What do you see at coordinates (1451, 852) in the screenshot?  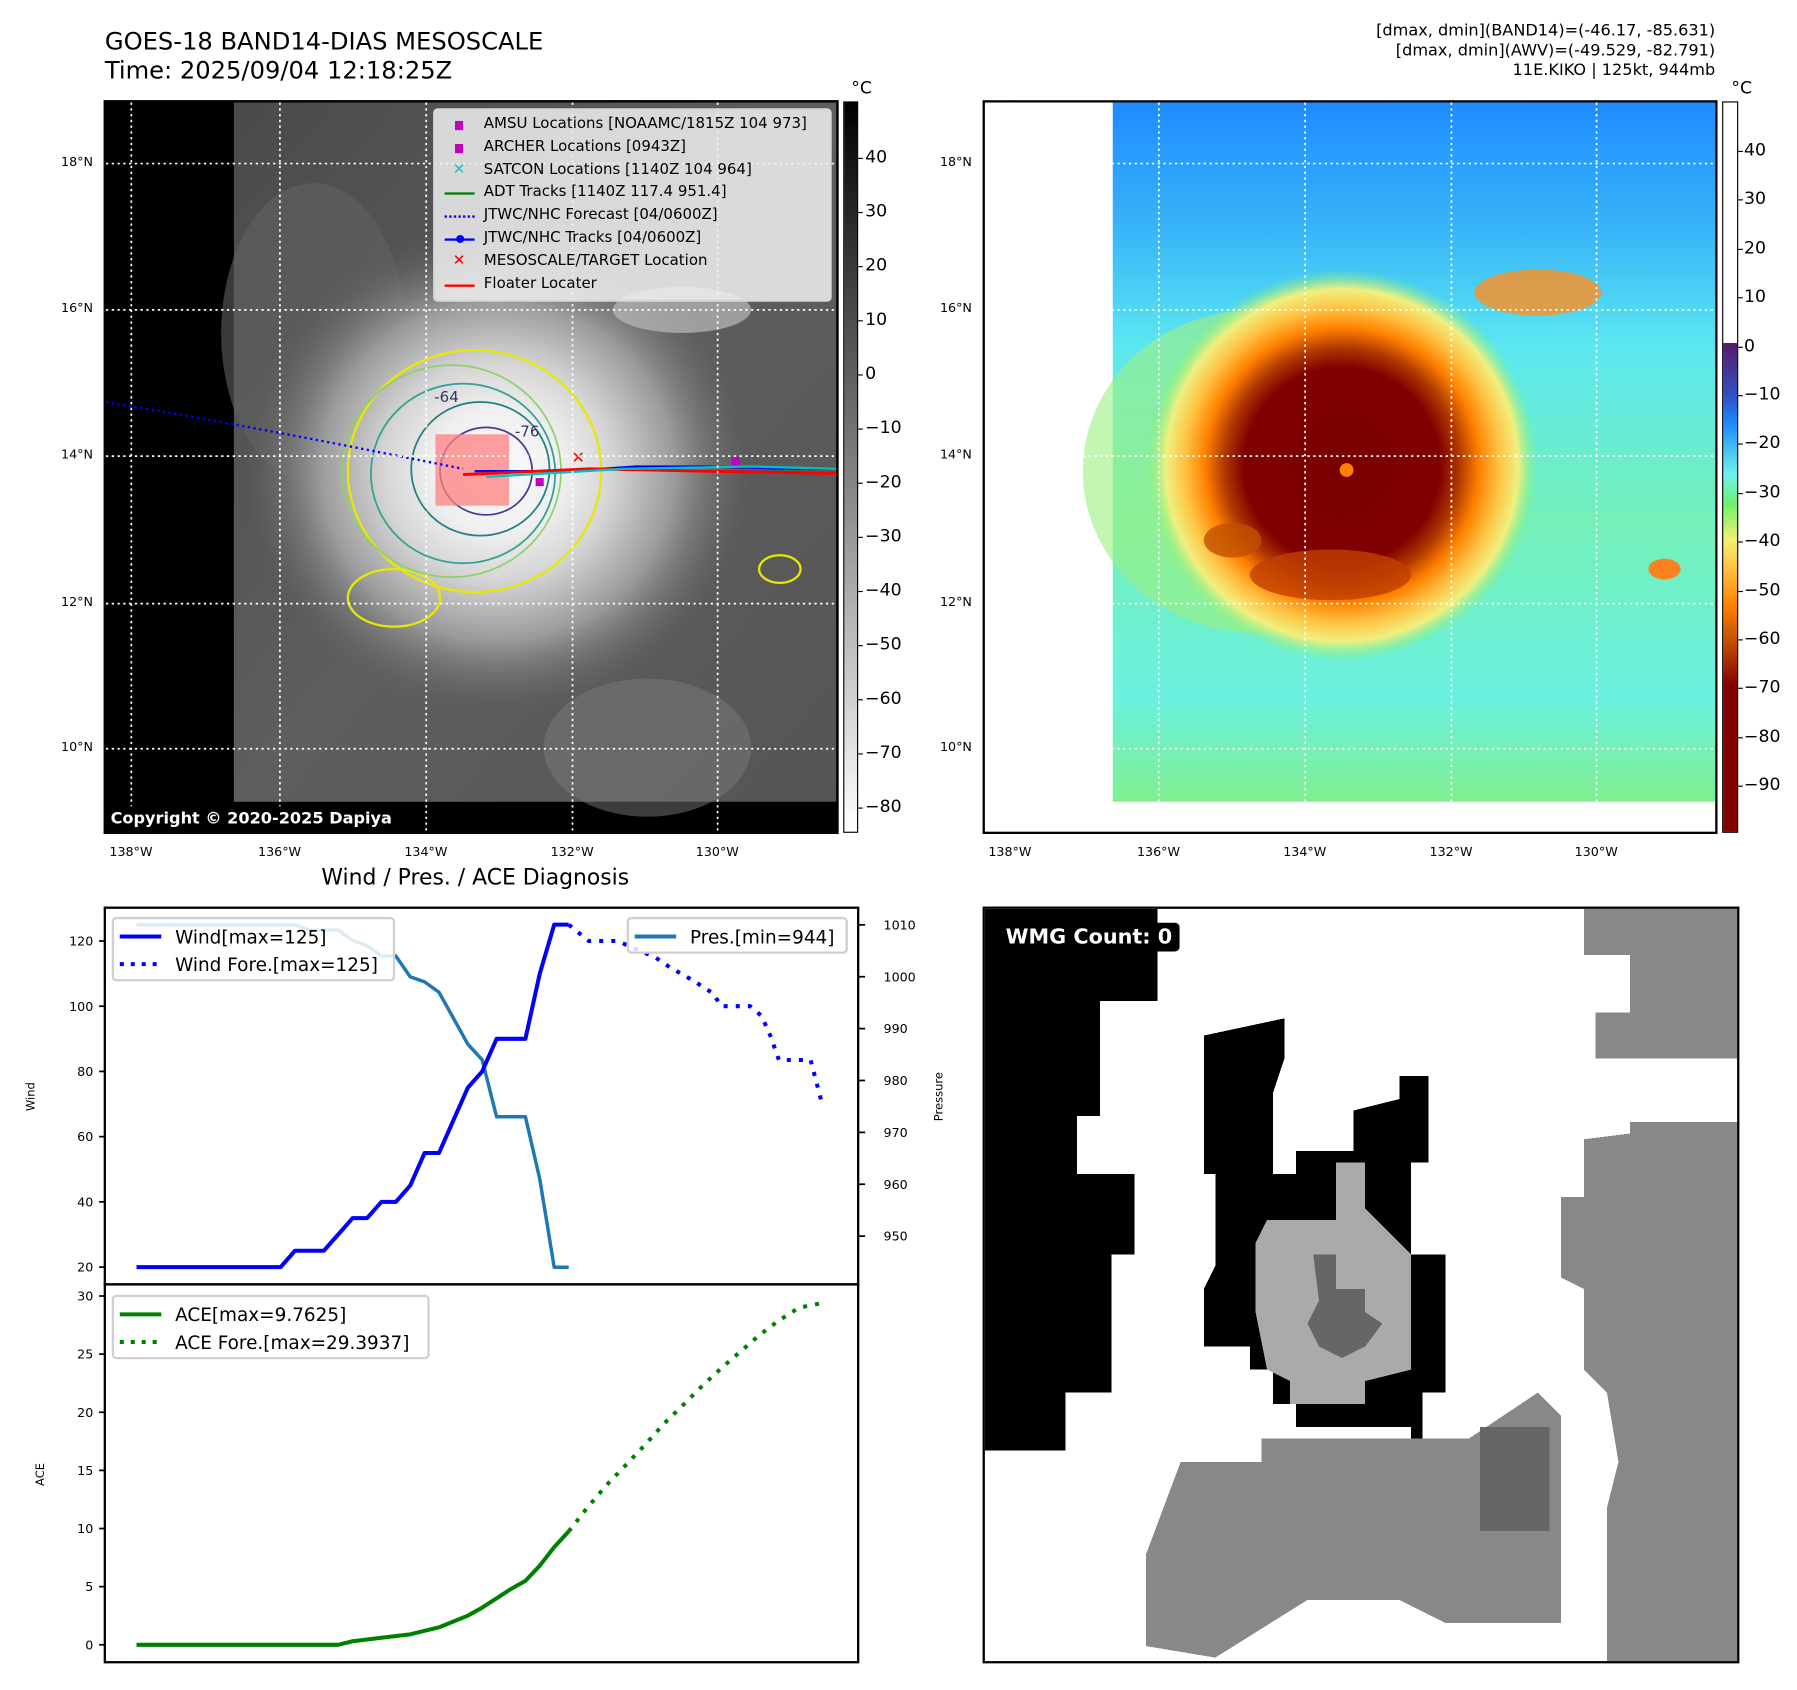 I see `lon-label: 132°W` at bounding box center [1451, 852].